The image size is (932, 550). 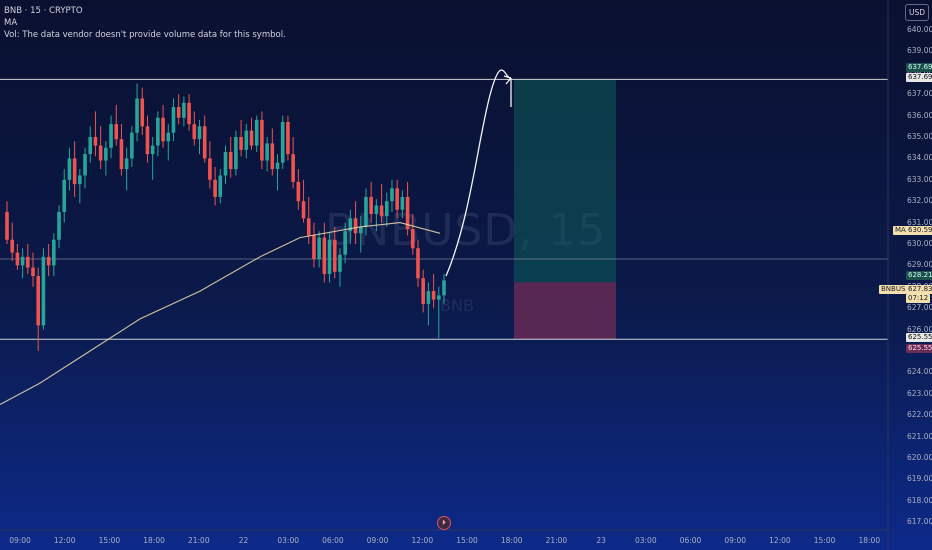 I want to click on take-profit-zone, so click(x=565, y=181).